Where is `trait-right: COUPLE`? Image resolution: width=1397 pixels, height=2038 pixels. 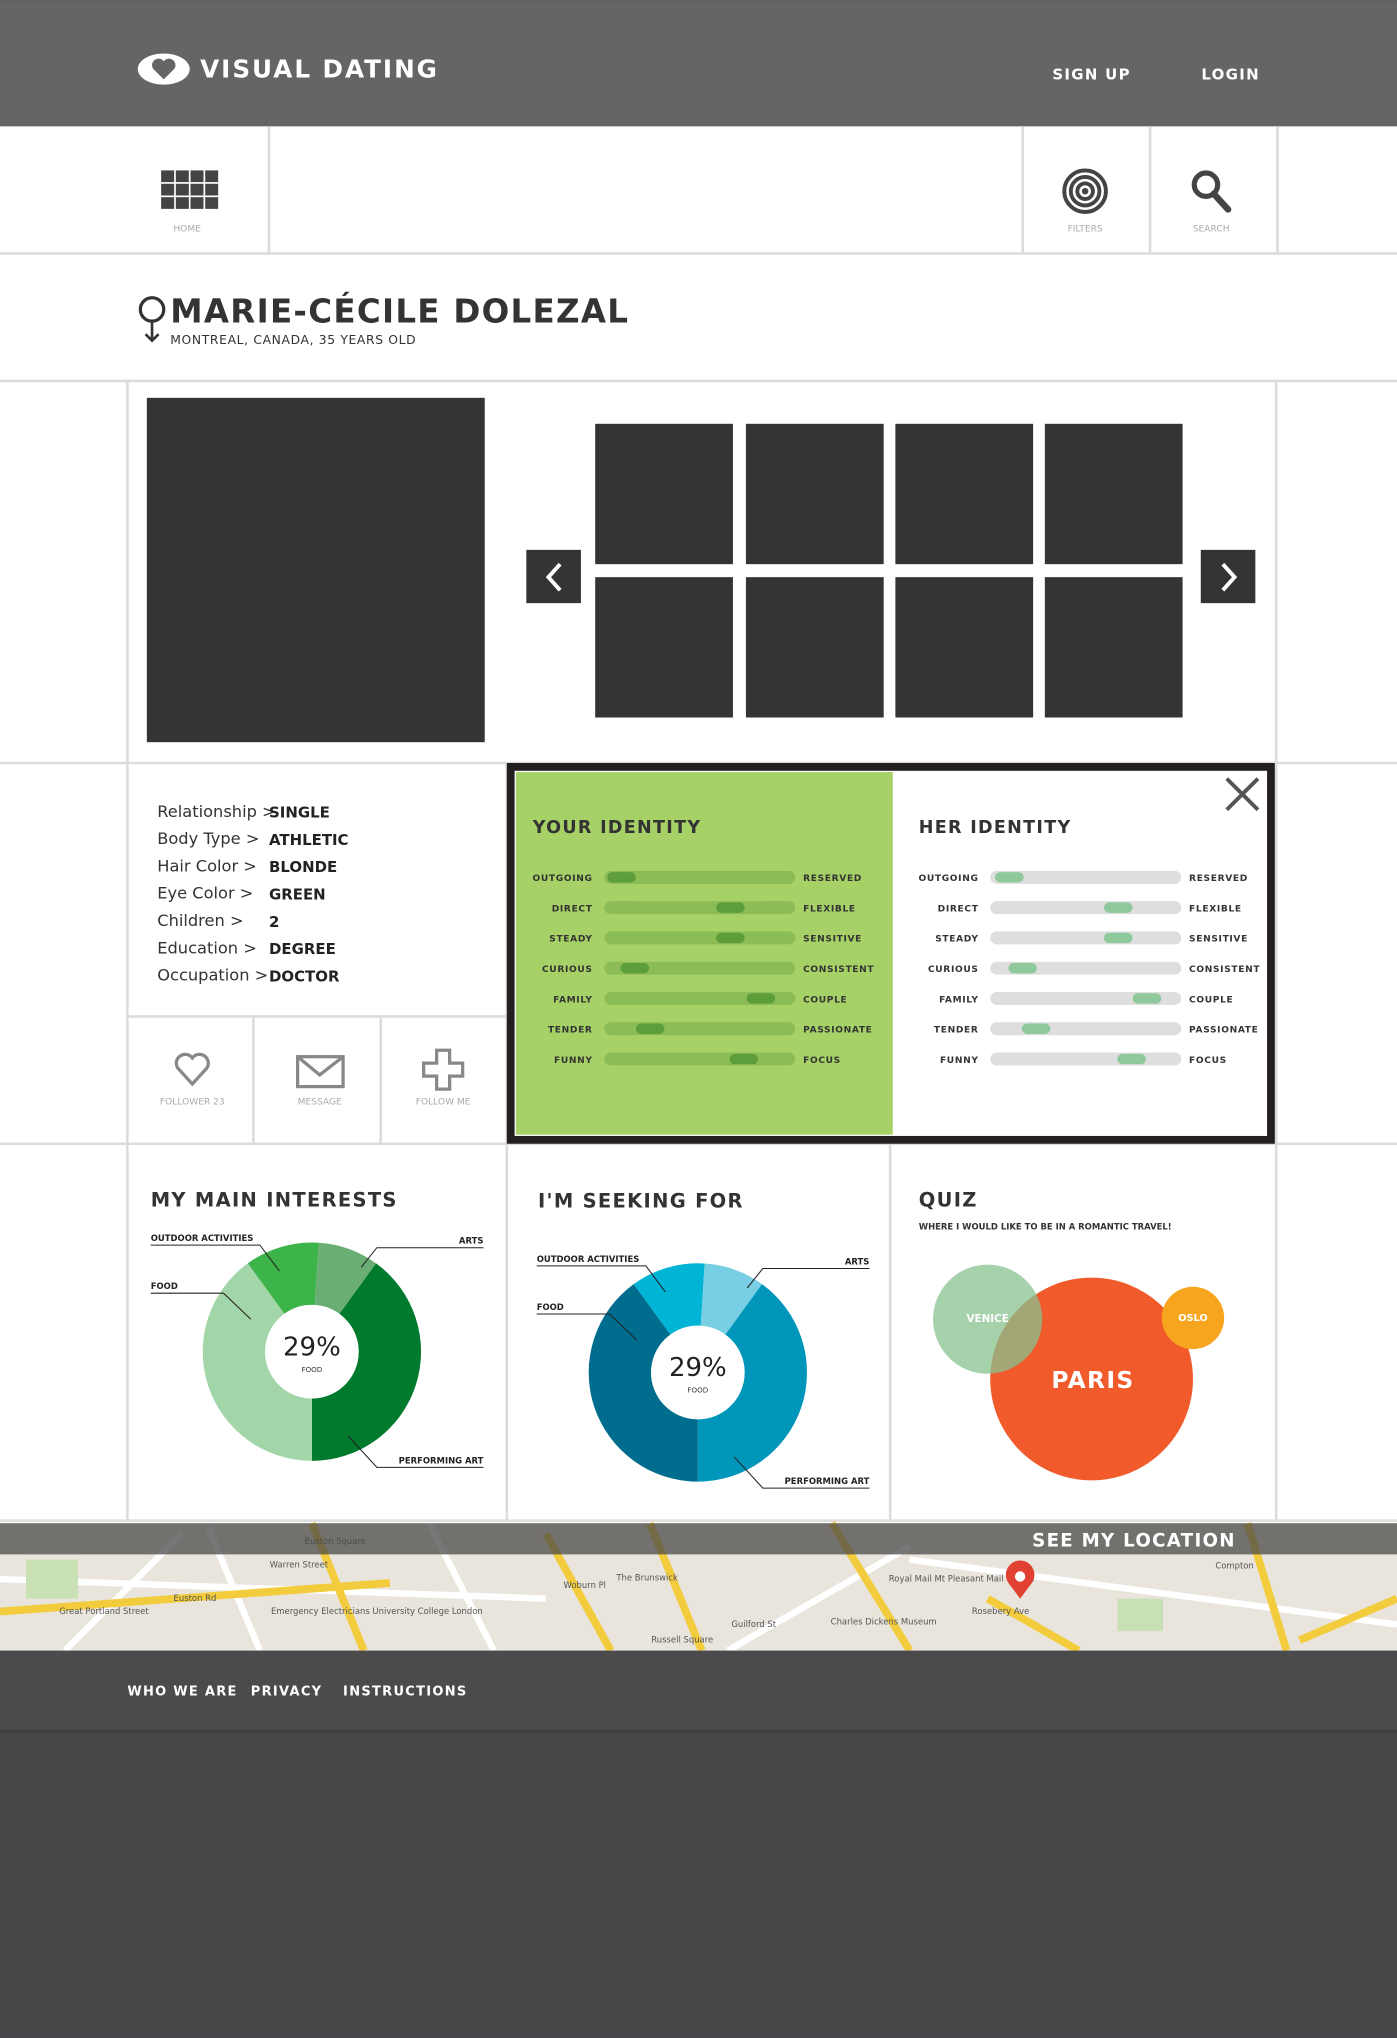 trait-right: COUPLE is located at coordinates (825, 1000).